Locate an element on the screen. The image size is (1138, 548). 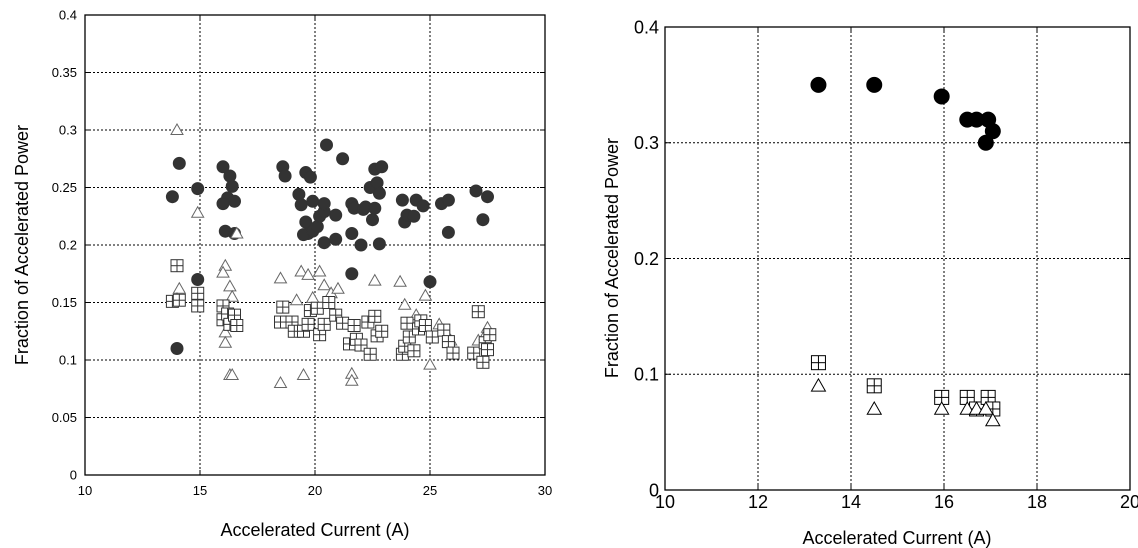
x-tick-label: 14 is located at coordinates (851, 502).